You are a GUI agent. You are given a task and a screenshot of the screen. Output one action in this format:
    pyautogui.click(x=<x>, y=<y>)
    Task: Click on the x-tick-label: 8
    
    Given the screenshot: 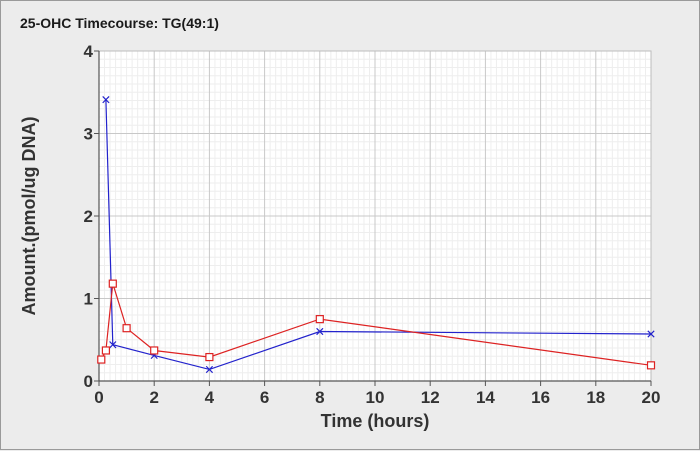 What is the action you would take?
    pyautogui.click(x=319, y=397)
    